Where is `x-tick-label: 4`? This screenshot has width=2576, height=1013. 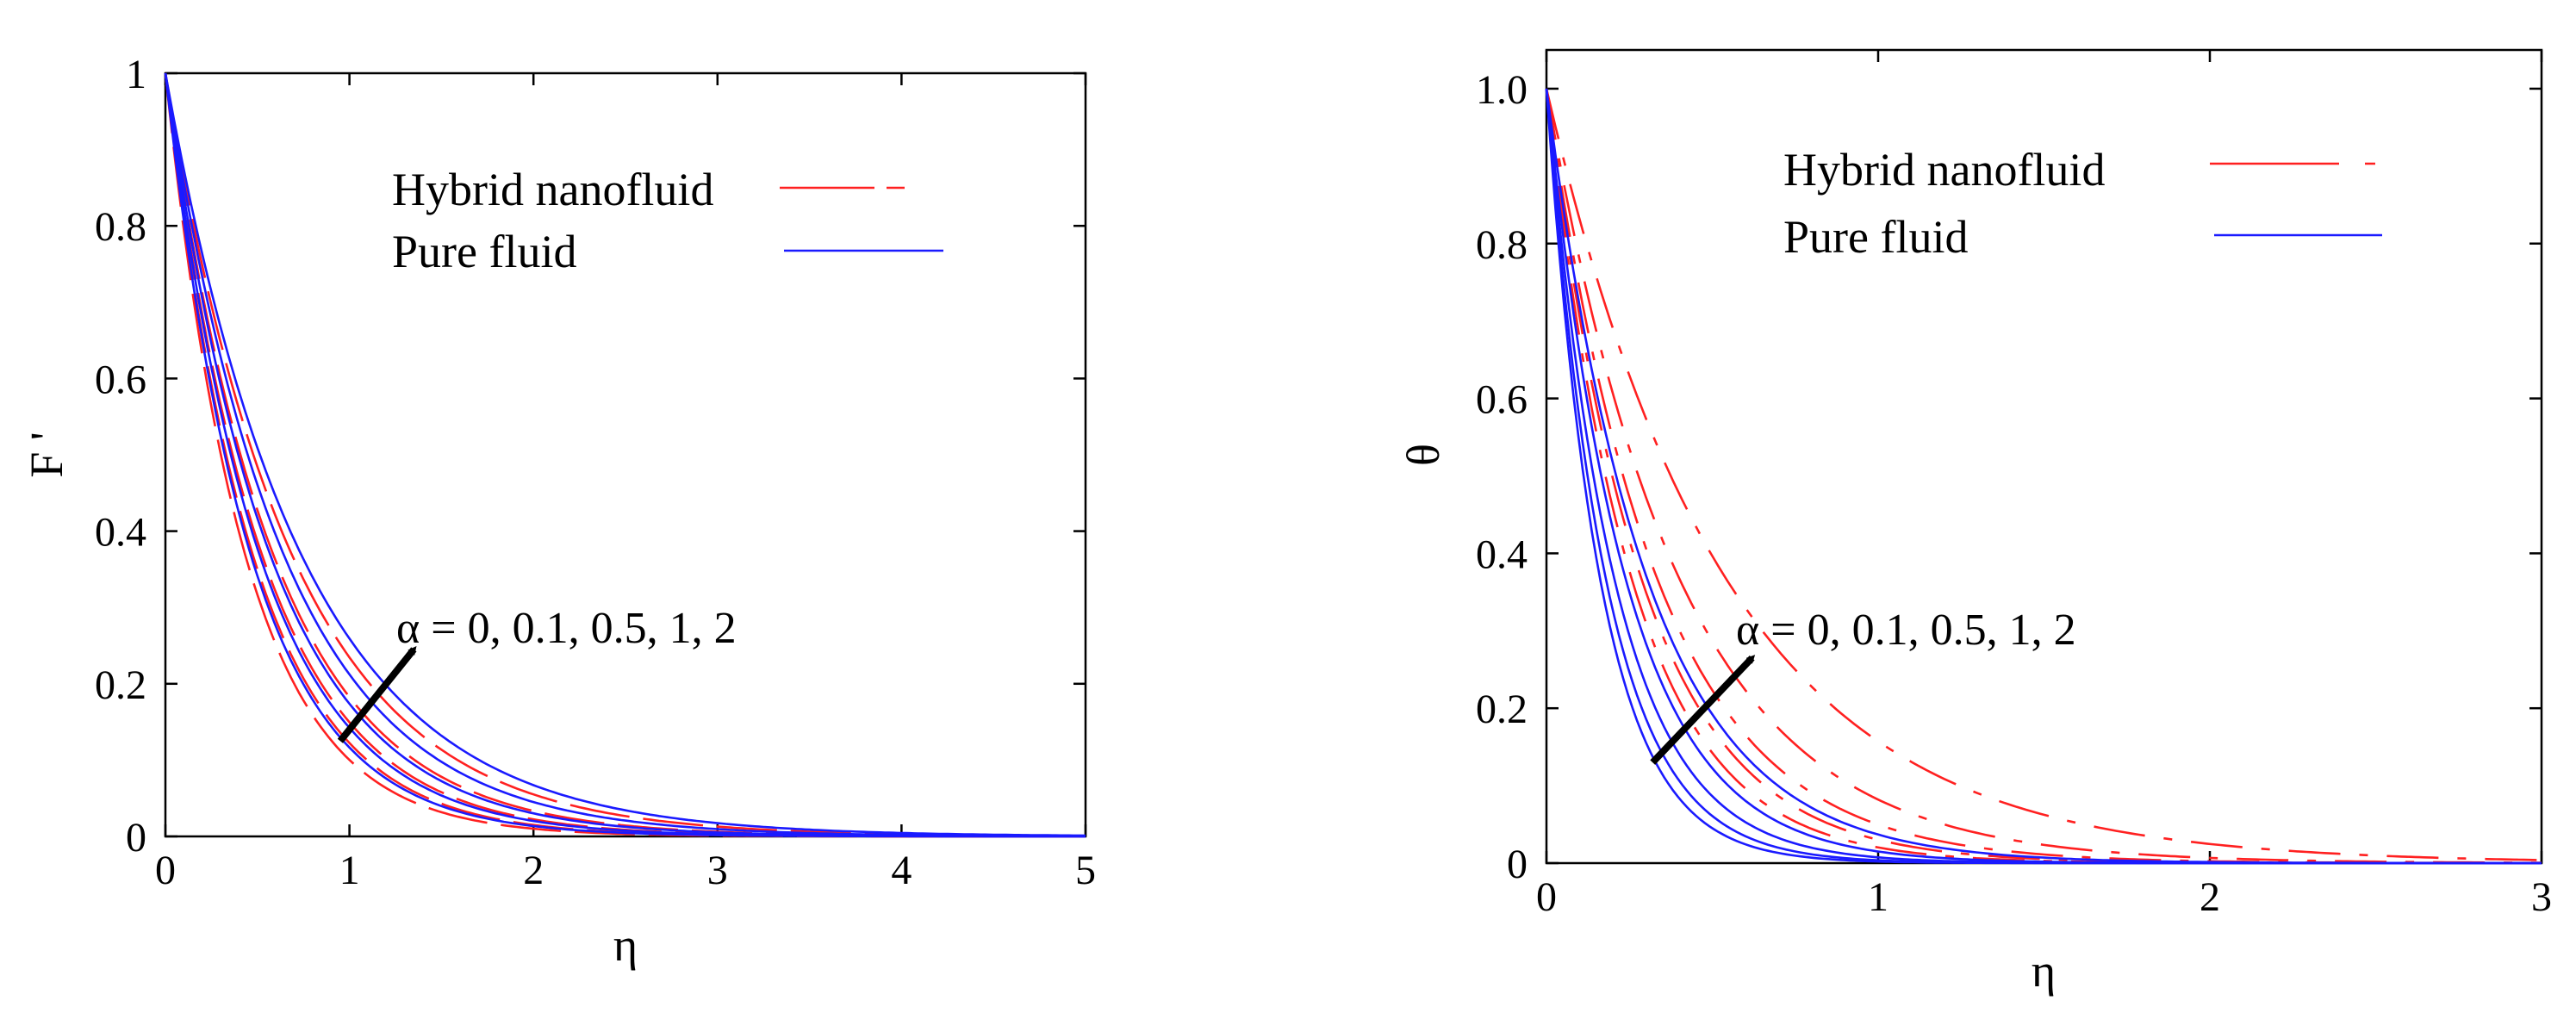
x-tick-label: 4 is located at coordinates (902, 871).